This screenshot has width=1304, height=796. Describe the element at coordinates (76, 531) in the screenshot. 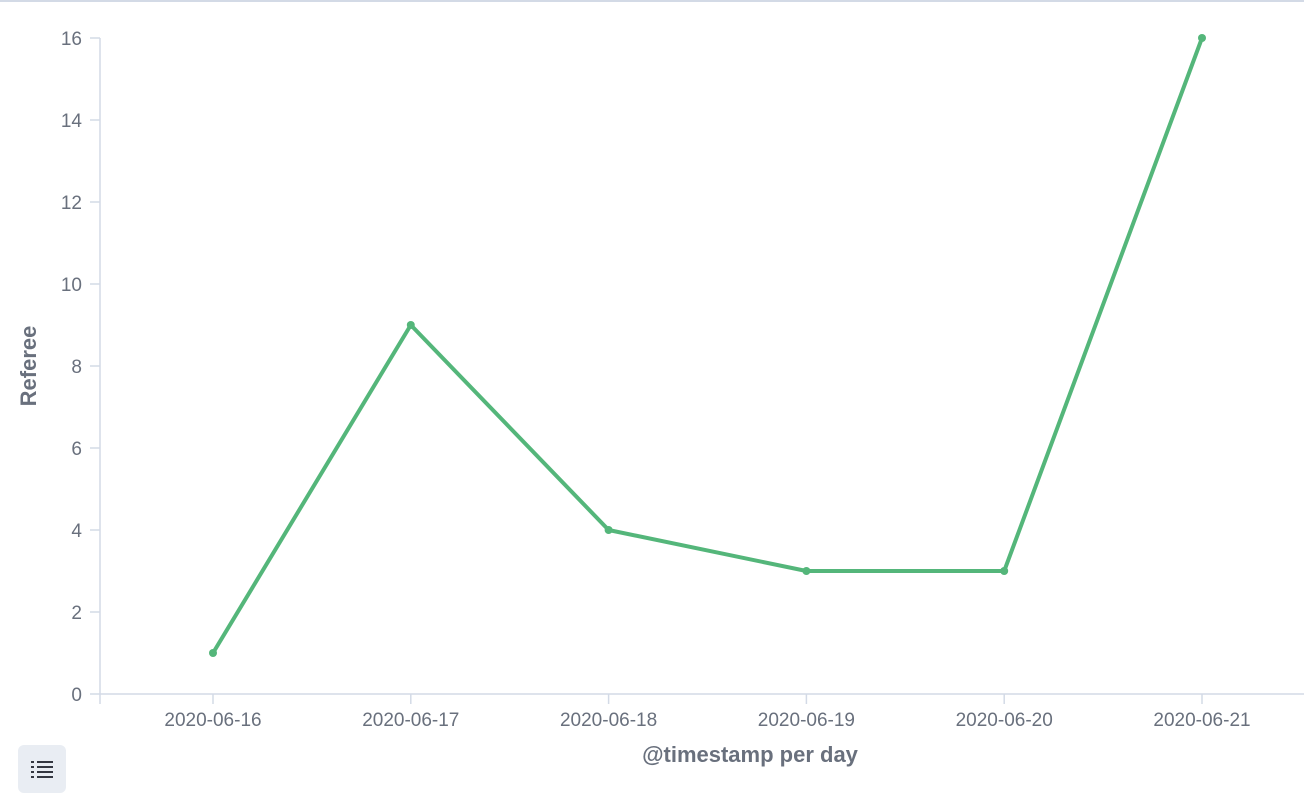

I see `y-tick-label: 4` at that location.